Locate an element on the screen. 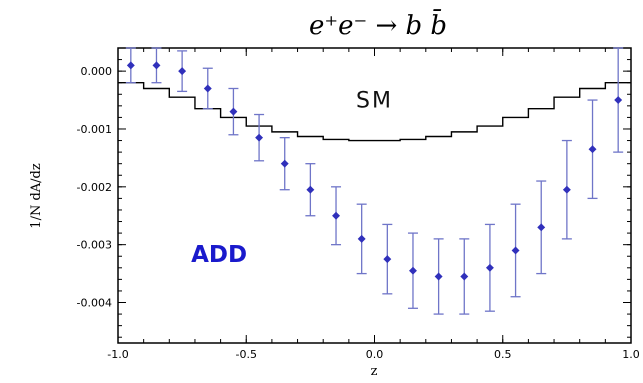 The height and width of the screenshot is (383, 643). y-tick-label: -0.004 is located at coordinates (94, 303).